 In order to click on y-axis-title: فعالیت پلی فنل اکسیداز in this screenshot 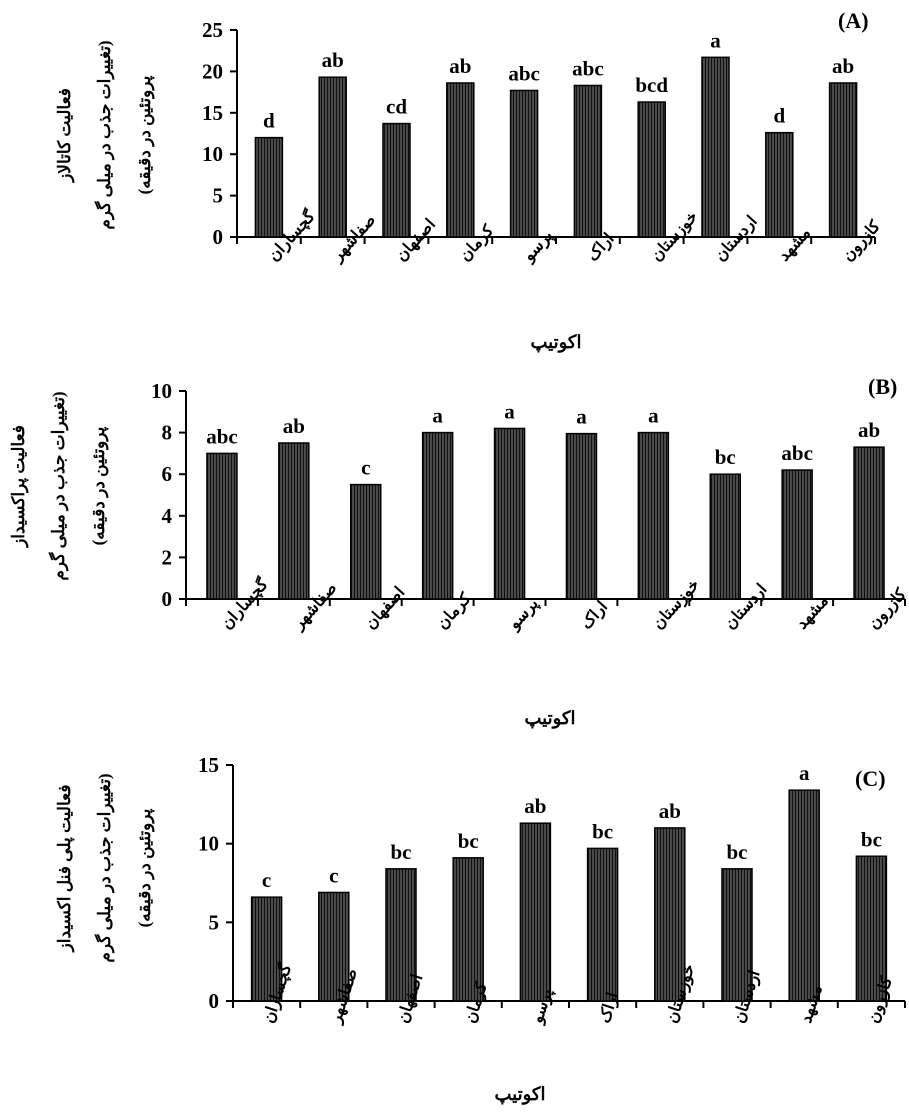, I will do `click(65, 869)`.